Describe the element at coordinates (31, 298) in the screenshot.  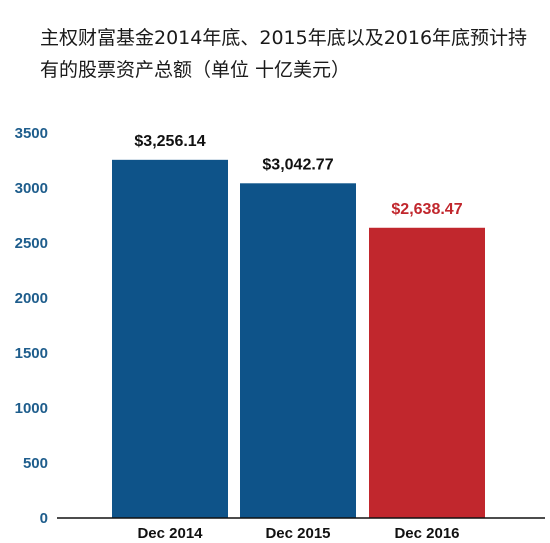
I see `y-tick-label: 2000` at that location.